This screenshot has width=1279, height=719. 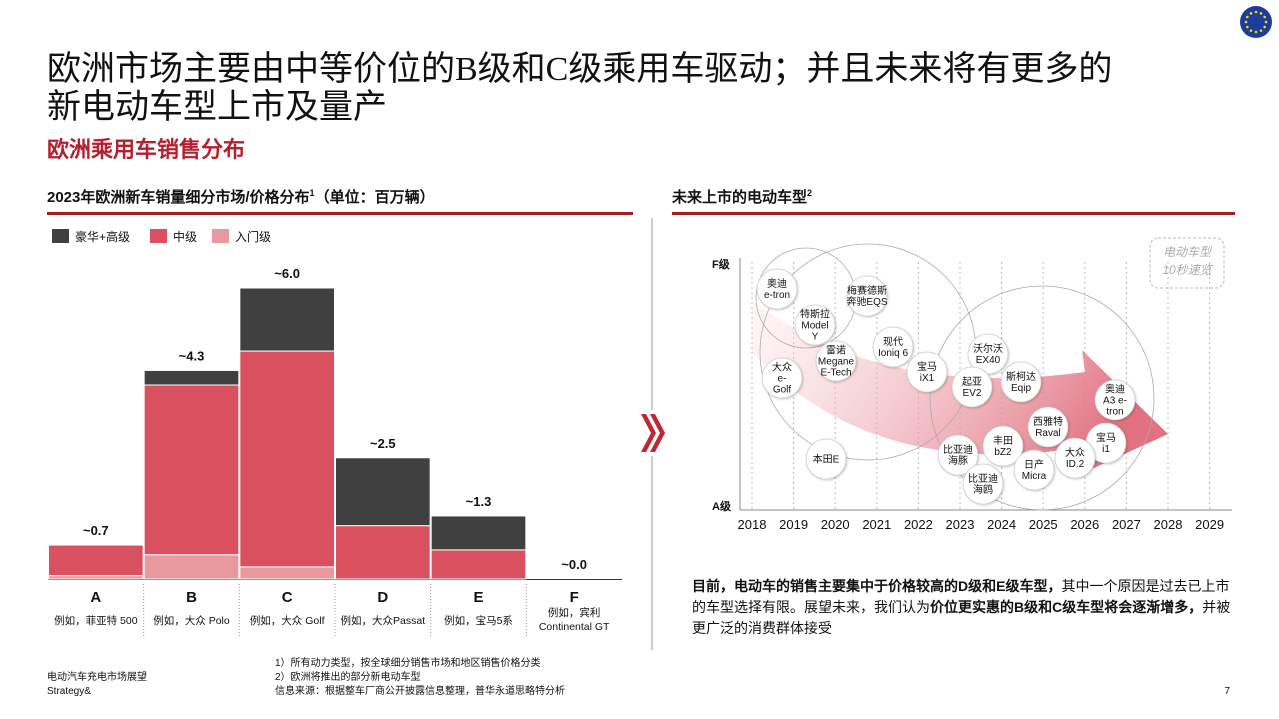 I want to click on total-label: ~0.7, so click(x=96, y=530).